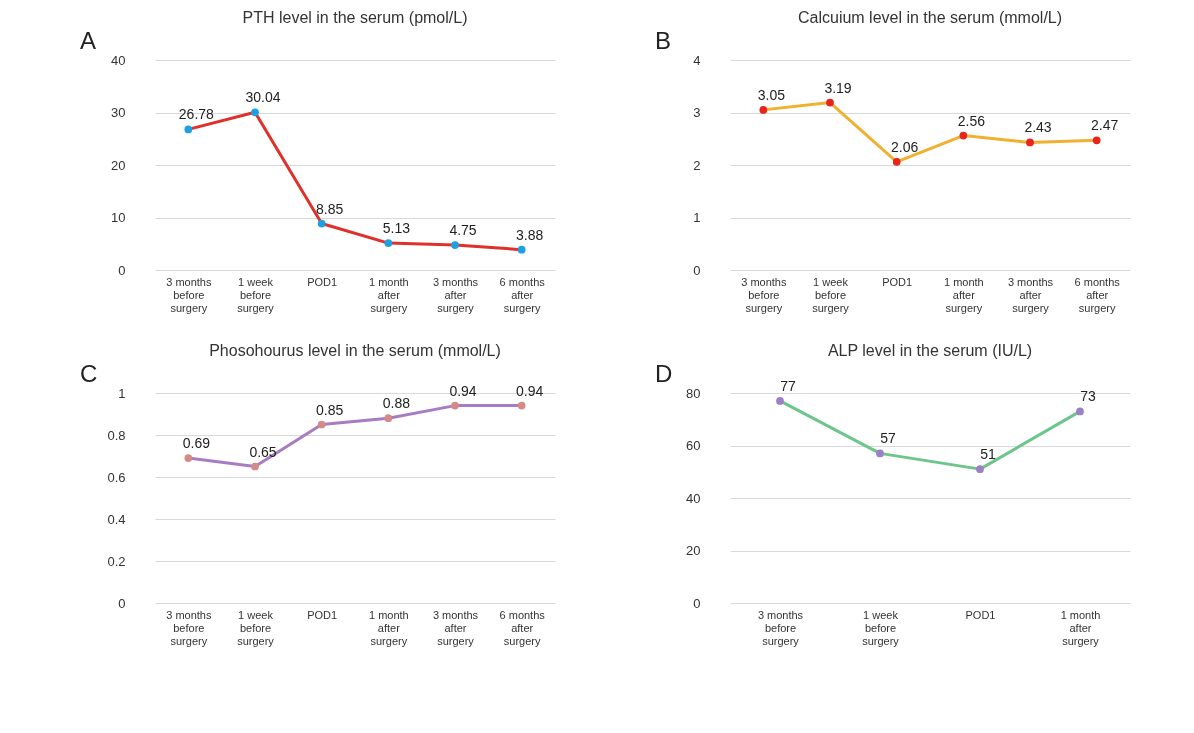 The height and width of the screenshot is (733, 1194). Describe the element at coordinates (263, 451) in the screenshot. I see `data-label: 0.65` at that location.